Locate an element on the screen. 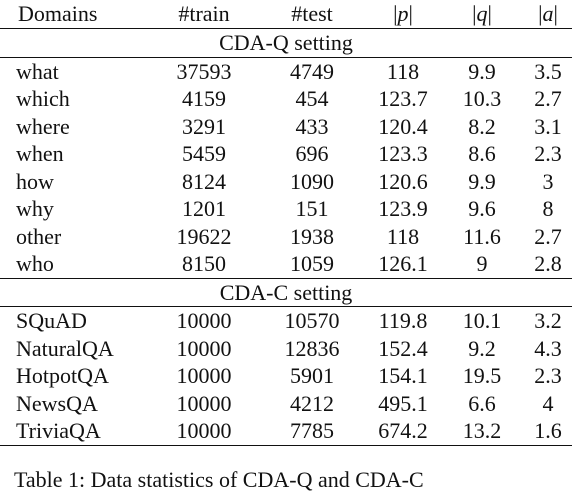 The height and width of the screenshot is (493, 572). cell-q: 8.6 is located at coordinates (482, 153).